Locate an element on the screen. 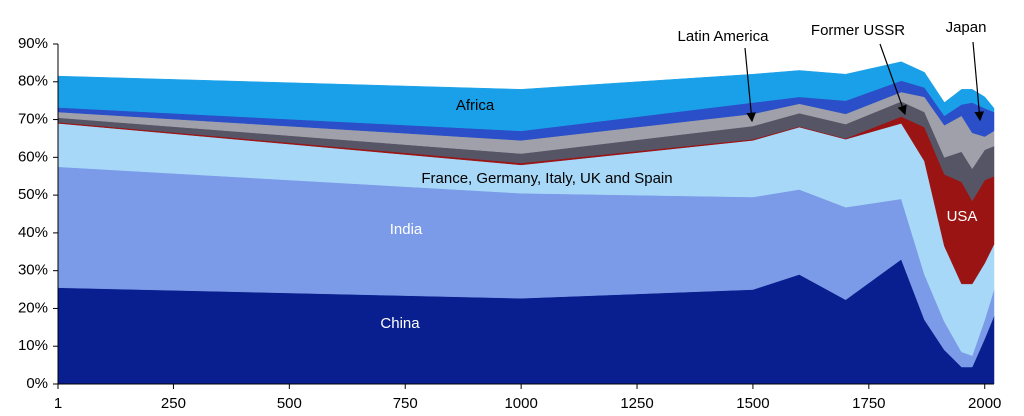  annotation: Latin America is located at coordinates (724, 36).